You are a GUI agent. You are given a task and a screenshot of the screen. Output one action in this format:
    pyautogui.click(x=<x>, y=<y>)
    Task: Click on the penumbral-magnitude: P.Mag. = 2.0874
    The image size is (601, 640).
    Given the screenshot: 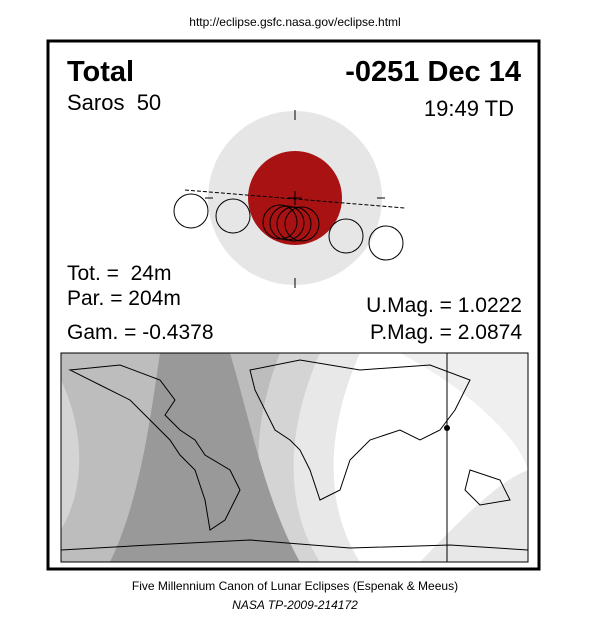 What is the action you would take?
    pyautogui.click(x=446, y=332)
    